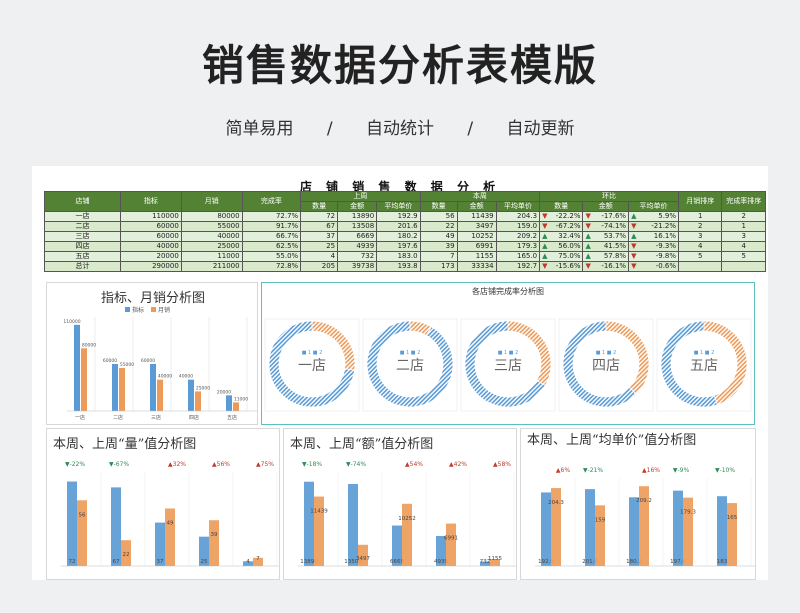 This screenshot has width=800, height=613. I want to click on cell-value: 20000, so click(167, 256).